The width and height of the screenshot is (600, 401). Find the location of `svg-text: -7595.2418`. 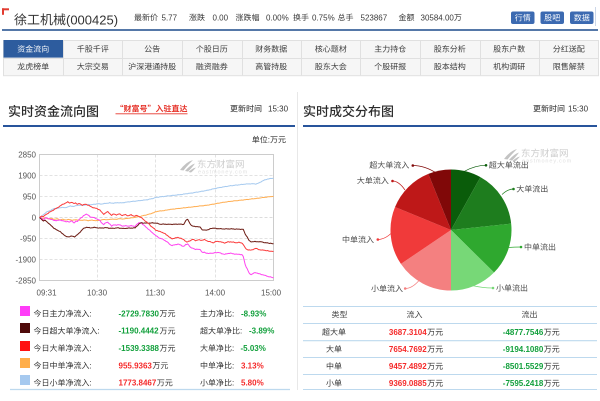

svg-text: -7595.2418 is located at coordinates (523, 383).